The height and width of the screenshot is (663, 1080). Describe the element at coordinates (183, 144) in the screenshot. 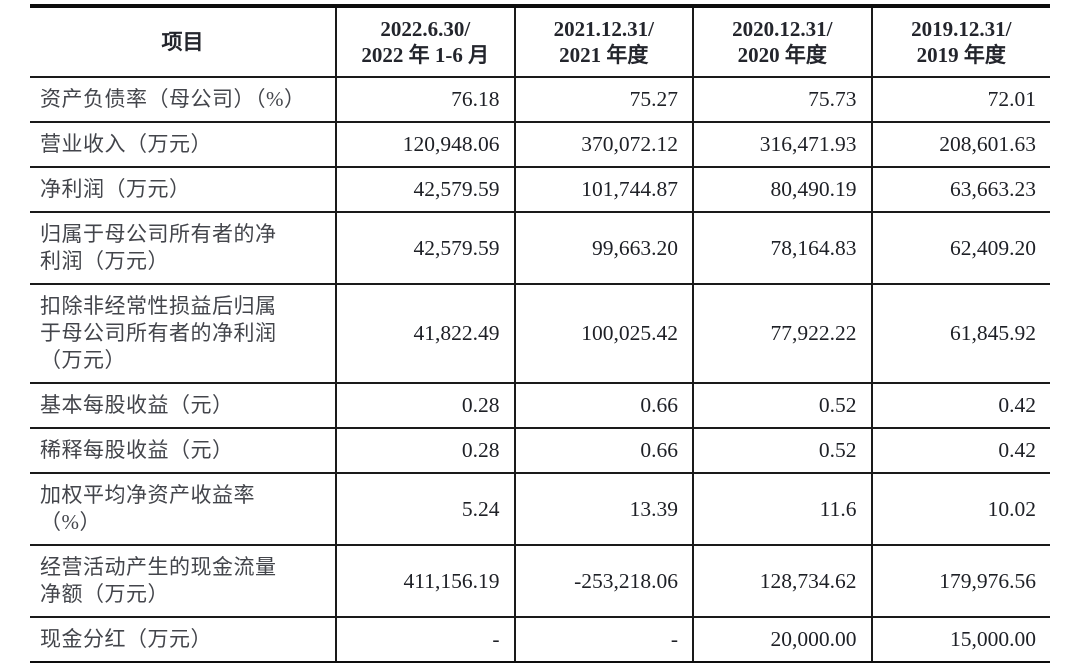

I see `row-label: 营业收入（万元）` at that location.